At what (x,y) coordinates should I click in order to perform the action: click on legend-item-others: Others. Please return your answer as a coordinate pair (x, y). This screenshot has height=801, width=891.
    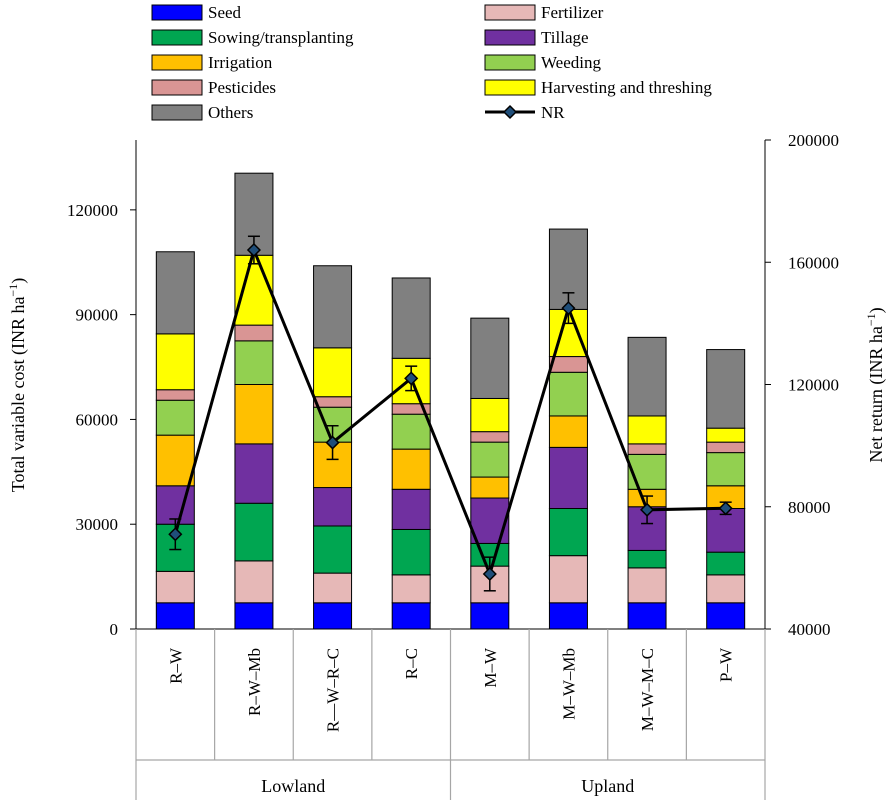
    Looking at the image, I should click on (202, 112).